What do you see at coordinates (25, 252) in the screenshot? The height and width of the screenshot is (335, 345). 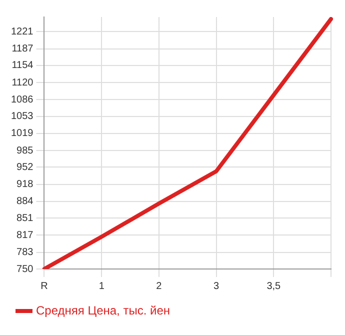 I see `y-tick-label: 783` at bounding box center [25, 252].